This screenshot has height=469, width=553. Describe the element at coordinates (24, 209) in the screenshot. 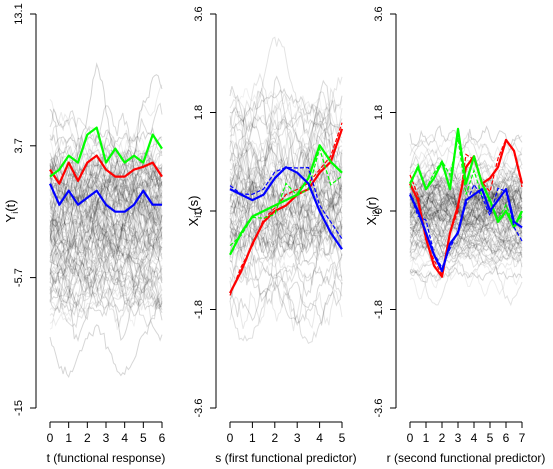

I see `y-axis-ticks: -15 -5.7 3.7 13.1` at that location.